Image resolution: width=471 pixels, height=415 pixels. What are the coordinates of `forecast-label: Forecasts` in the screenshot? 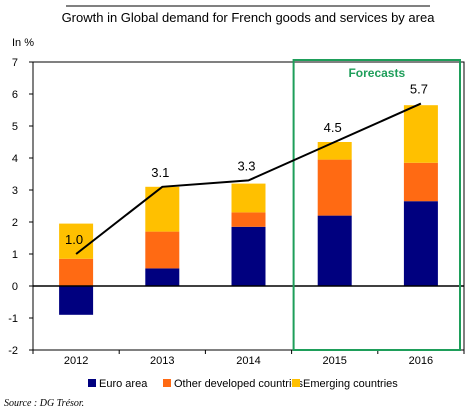 It's located at (376, 73).